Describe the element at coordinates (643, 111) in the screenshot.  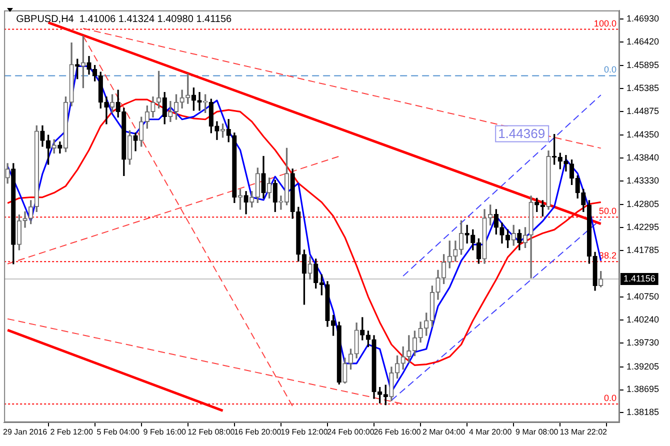
I see `y-tick-label: 1.44875` at that location.